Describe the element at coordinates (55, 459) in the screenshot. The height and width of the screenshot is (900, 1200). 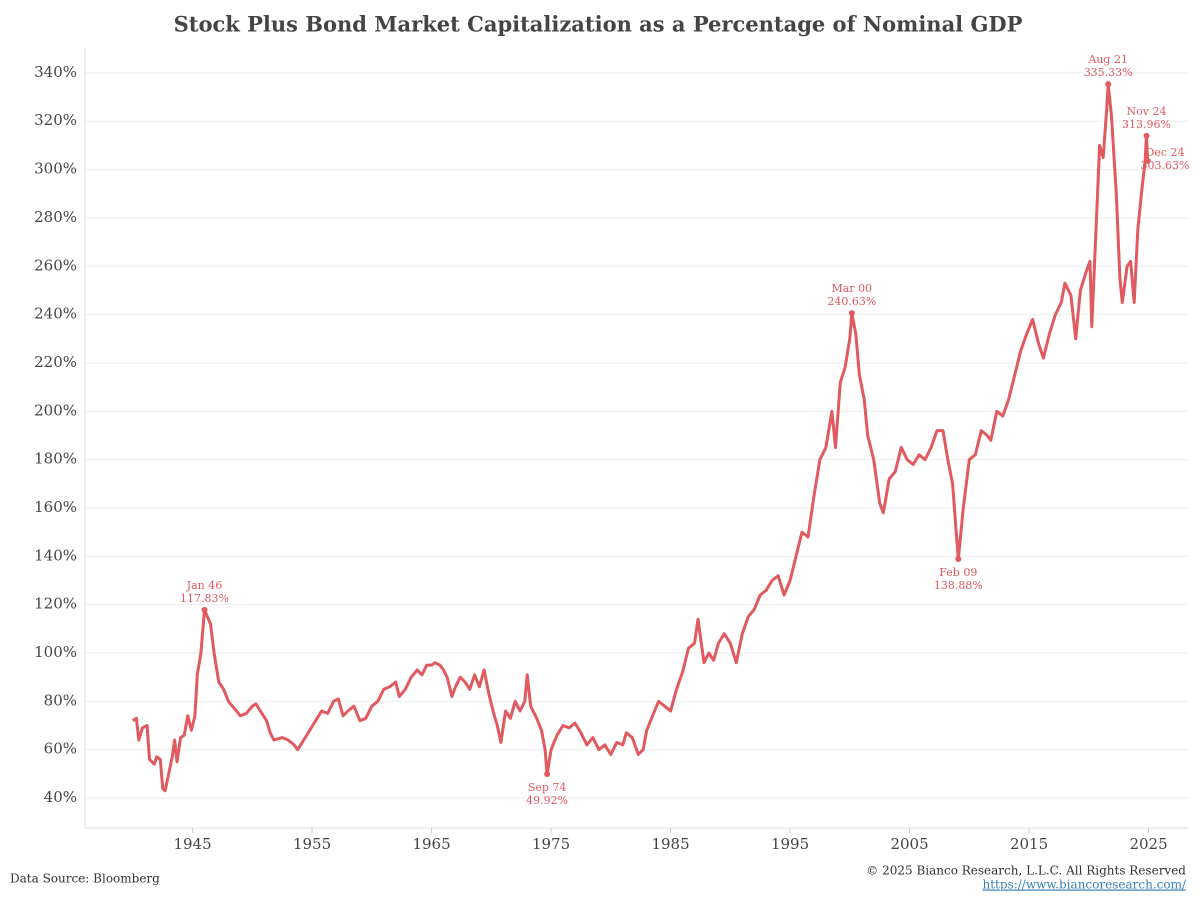
I see `y-tick-label: 180%` at that location.